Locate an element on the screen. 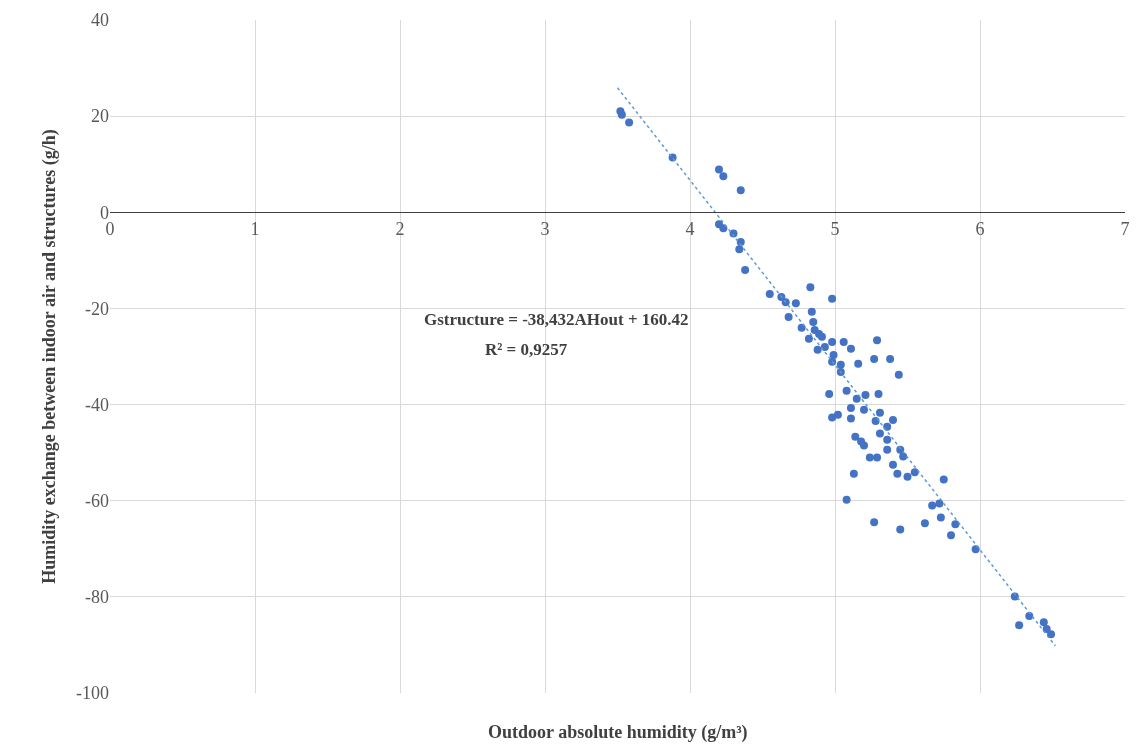 Image resolution: width=1140 pixels, height=753 pixels. x-tick-label: 6 is located at coordinates (980, 228).